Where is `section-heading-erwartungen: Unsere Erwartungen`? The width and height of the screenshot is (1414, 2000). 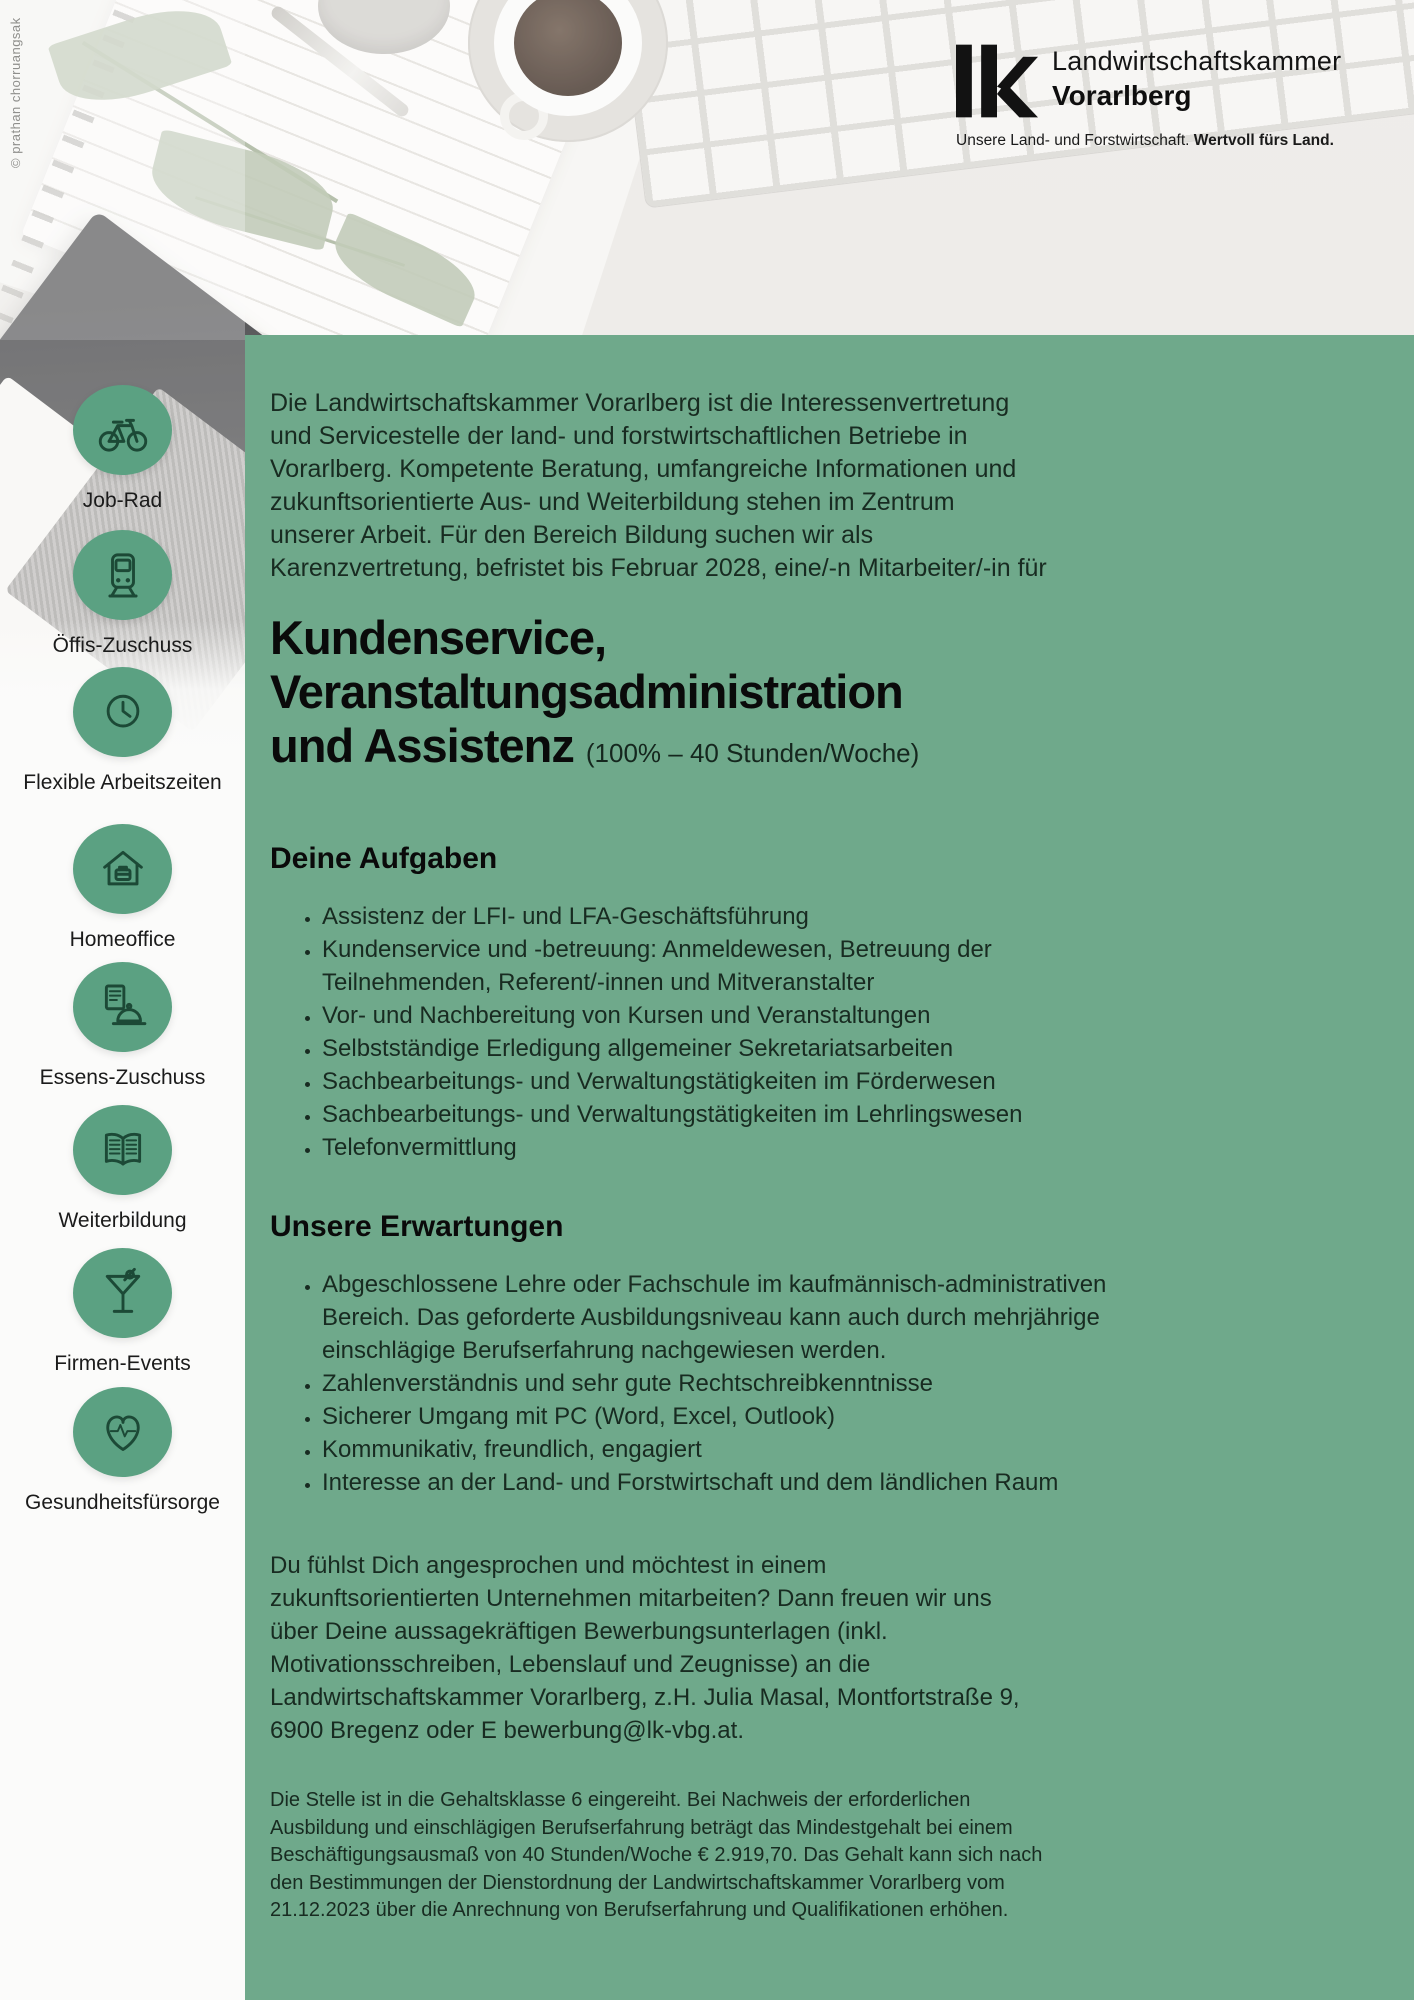 section-heading-erwartungen: Unsere Erwartungen is located at coordinates (417, 1226).